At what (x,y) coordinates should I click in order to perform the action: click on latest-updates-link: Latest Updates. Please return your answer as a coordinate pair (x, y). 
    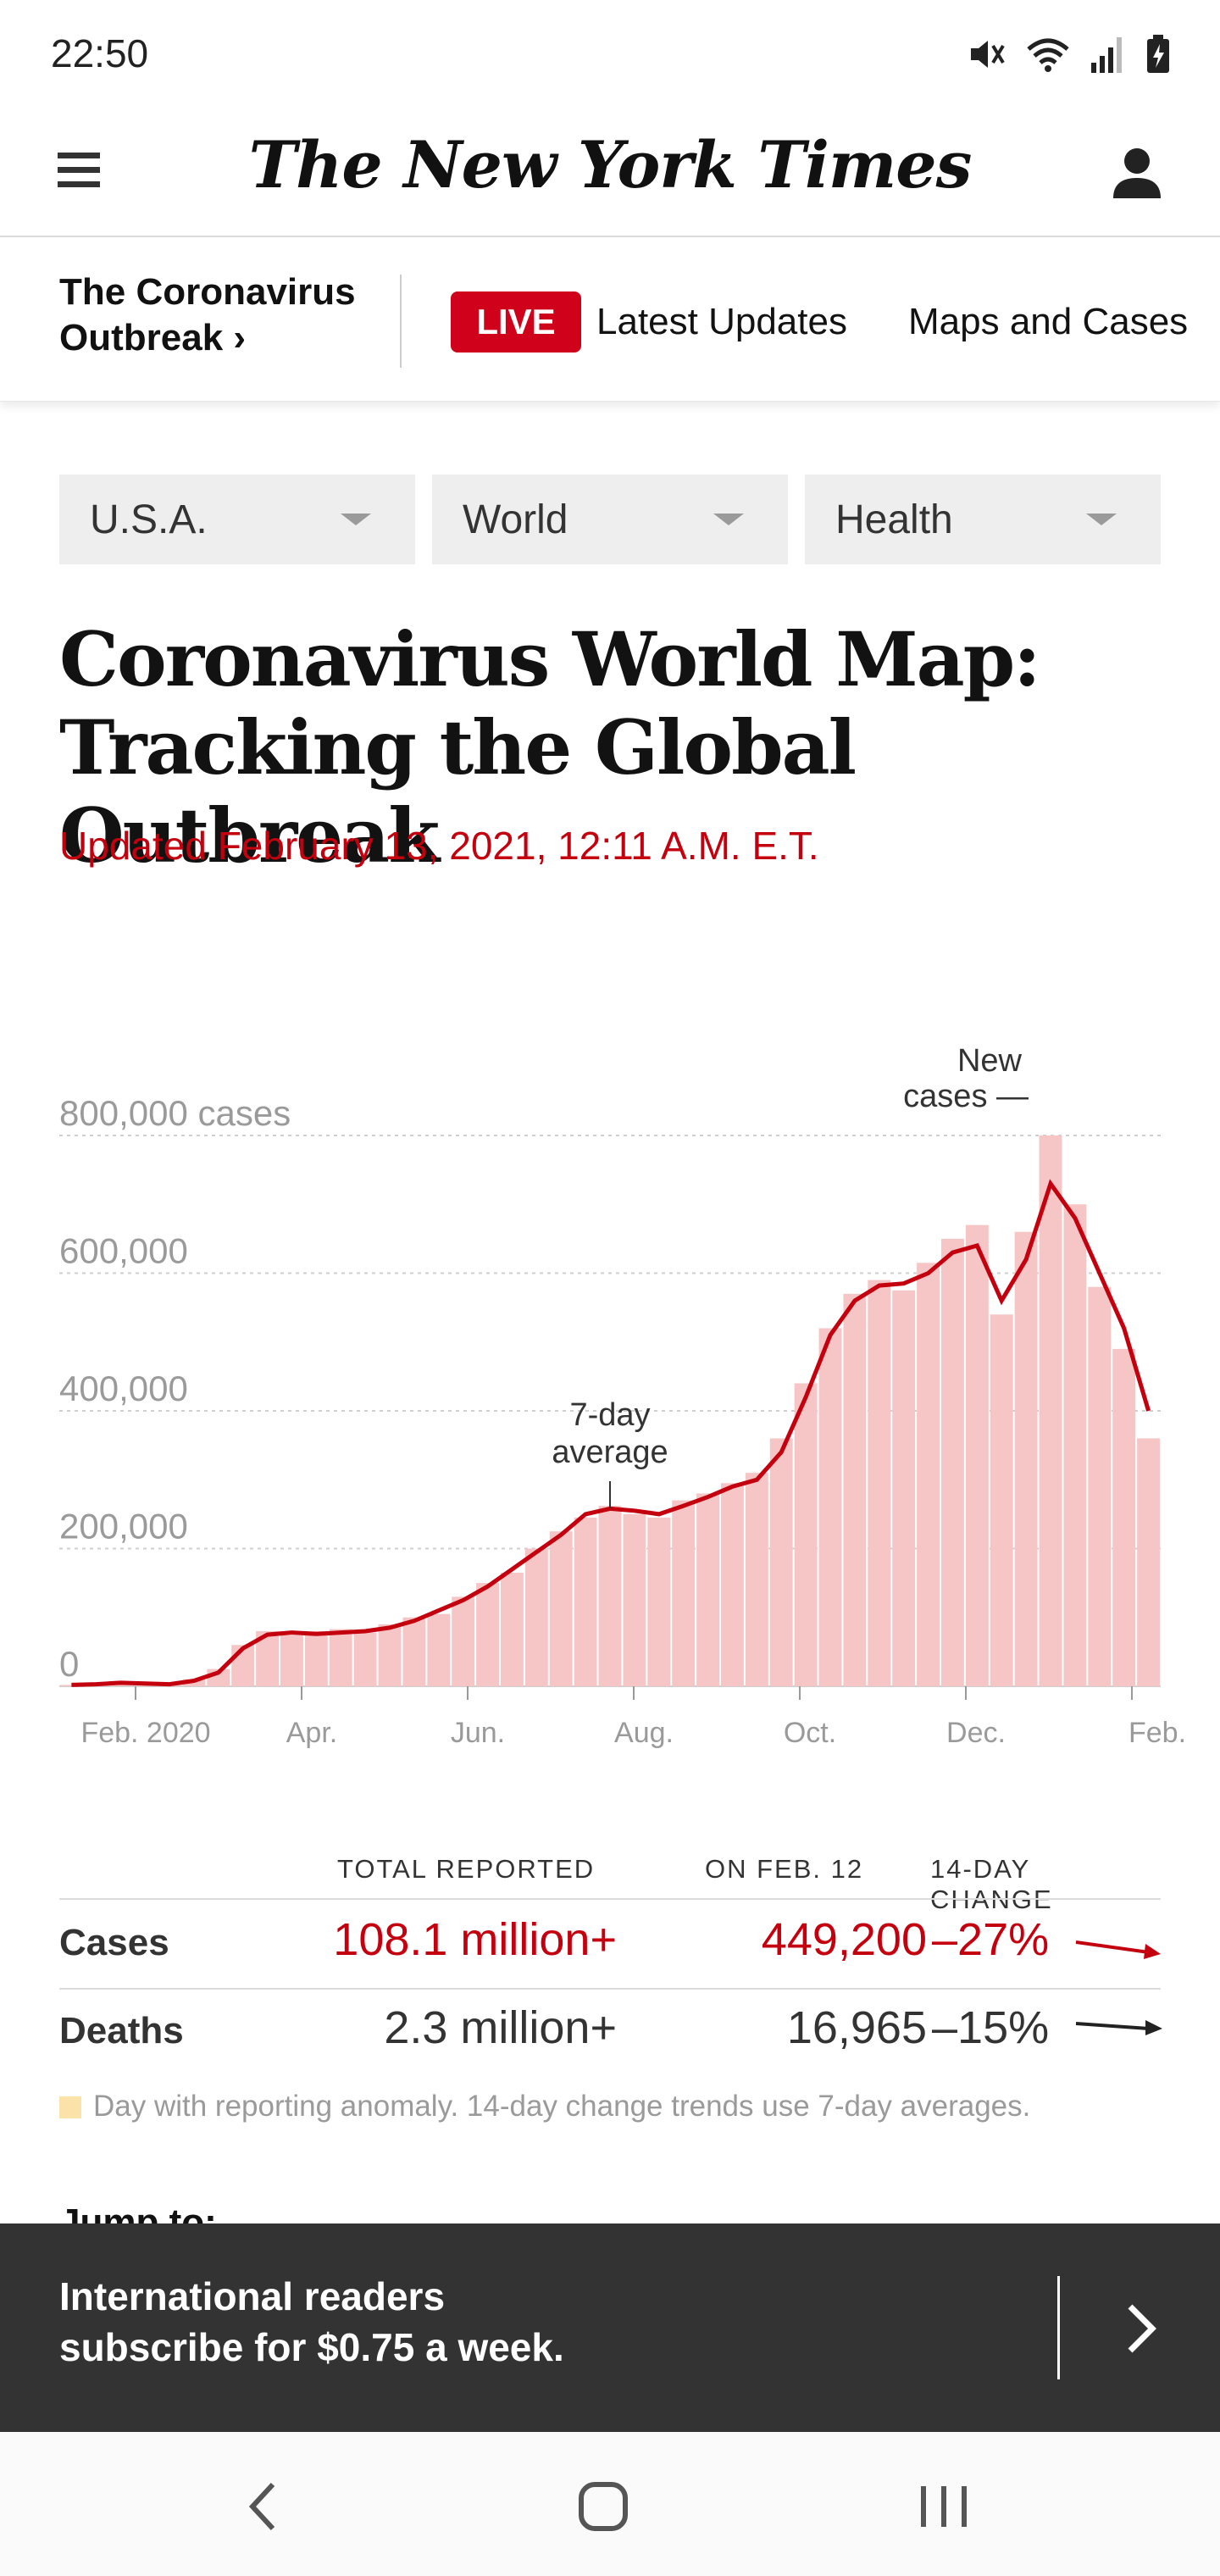
    Looking at the image, I should click on (721, 321).